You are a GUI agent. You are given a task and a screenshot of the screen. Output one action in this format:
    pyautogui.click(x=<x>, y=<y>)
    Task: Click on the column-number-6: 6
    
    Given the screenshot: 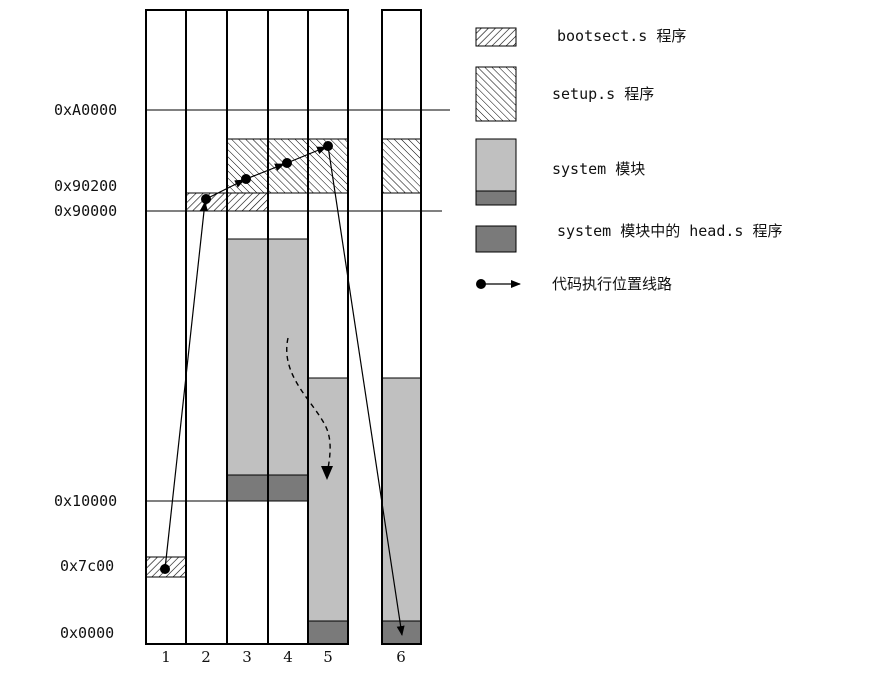 What is the action you would take?
    pyautogui.click(x=401, y=657)
    